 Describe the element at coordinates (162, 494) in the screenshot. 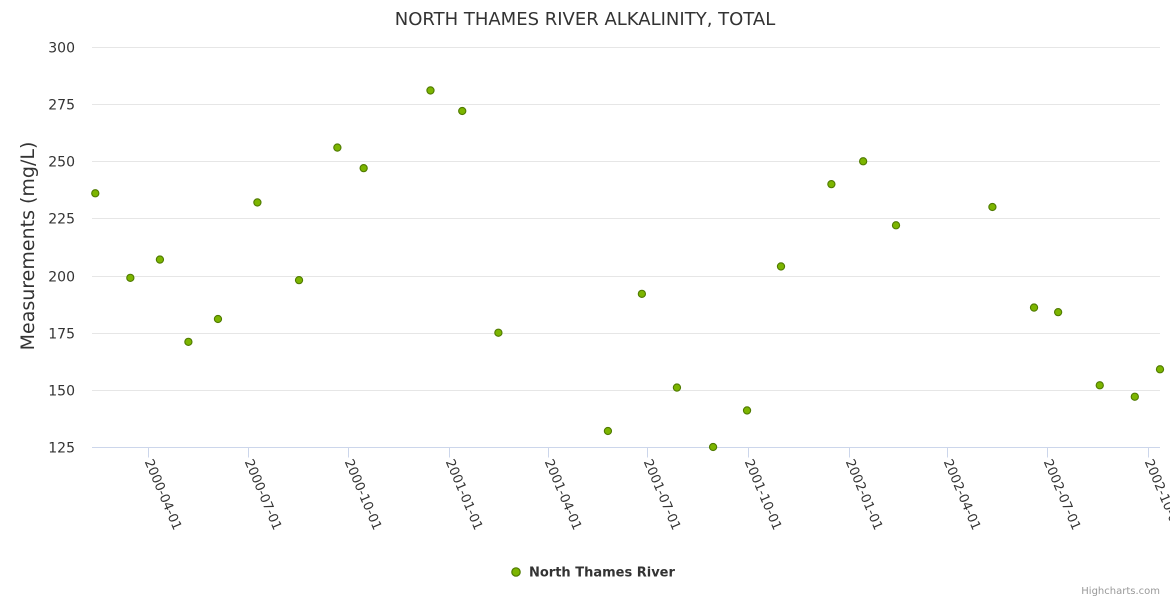

I see `x-tick-label: 2000-04-01` at that location.